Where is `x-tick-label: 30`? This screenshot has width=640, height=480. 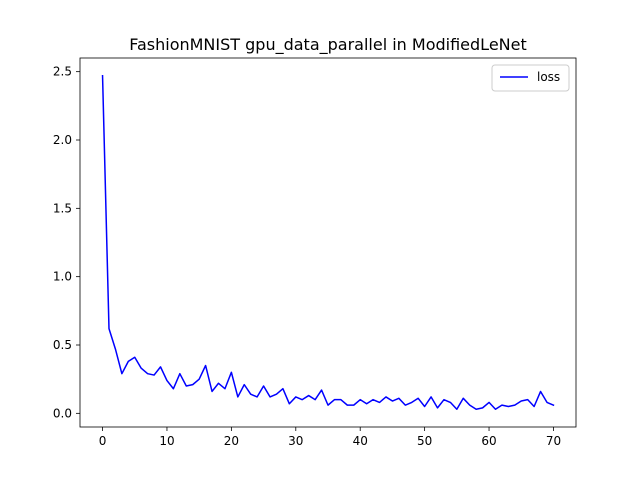 x-tick-label: 30 is located at coordinates (295, 441).